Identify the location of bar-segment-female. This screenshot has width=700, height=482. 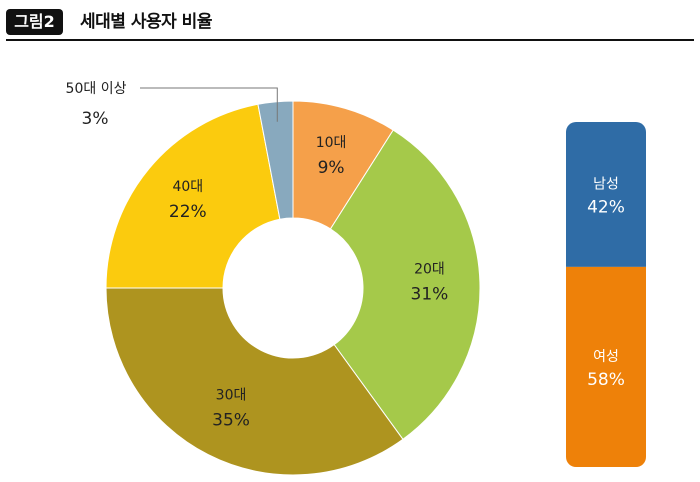
(606, 366).